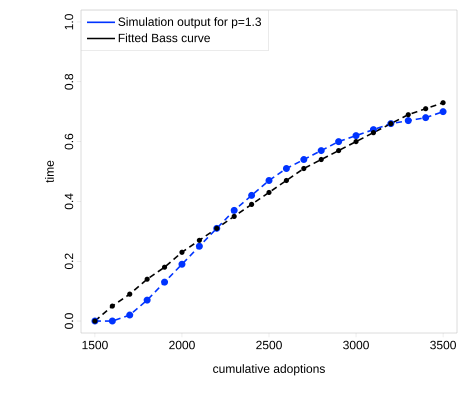 The width and height of the screenshot is (462, 407). I want to click on y-tick-label: 0.0, so click(69, 321).